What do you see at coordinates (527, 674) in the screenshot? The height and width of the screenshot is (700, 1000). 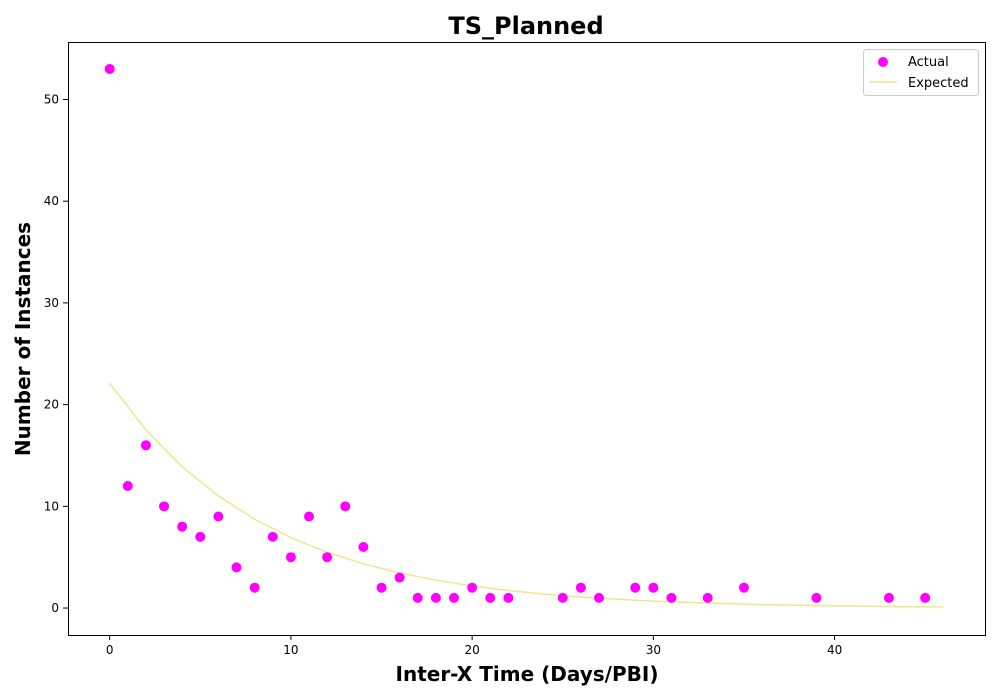 I see `x-axis-title: Inter-X Time (Days/PBI)` at bounding box center [527, 674].